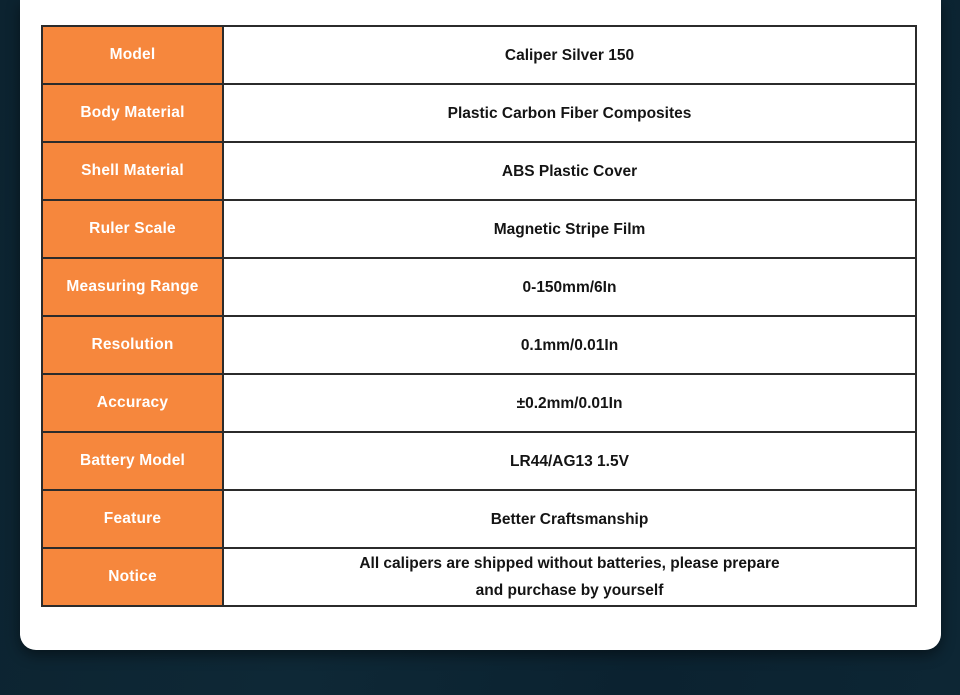  I want to click on spec-label-cell: Body Material, so click(133, 113).